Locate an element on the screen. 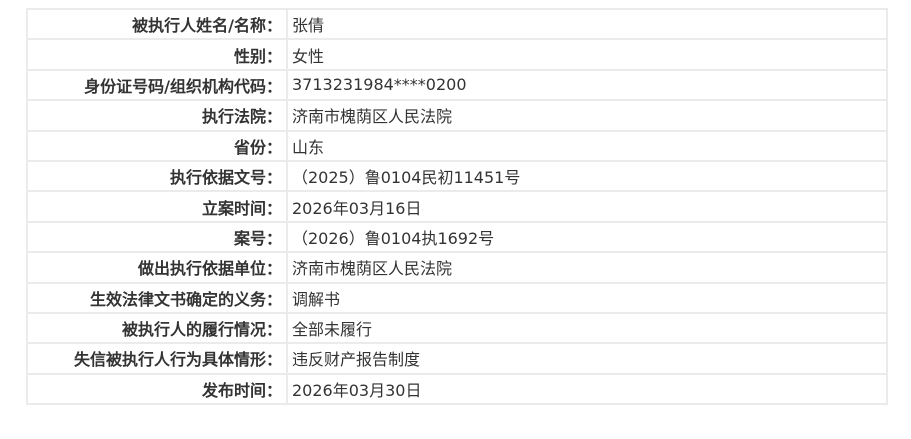 This screenshot has height=439, width=911. table-row: 被执行人的履行情况： 全部未履行 is located at coordinates (457, 328).